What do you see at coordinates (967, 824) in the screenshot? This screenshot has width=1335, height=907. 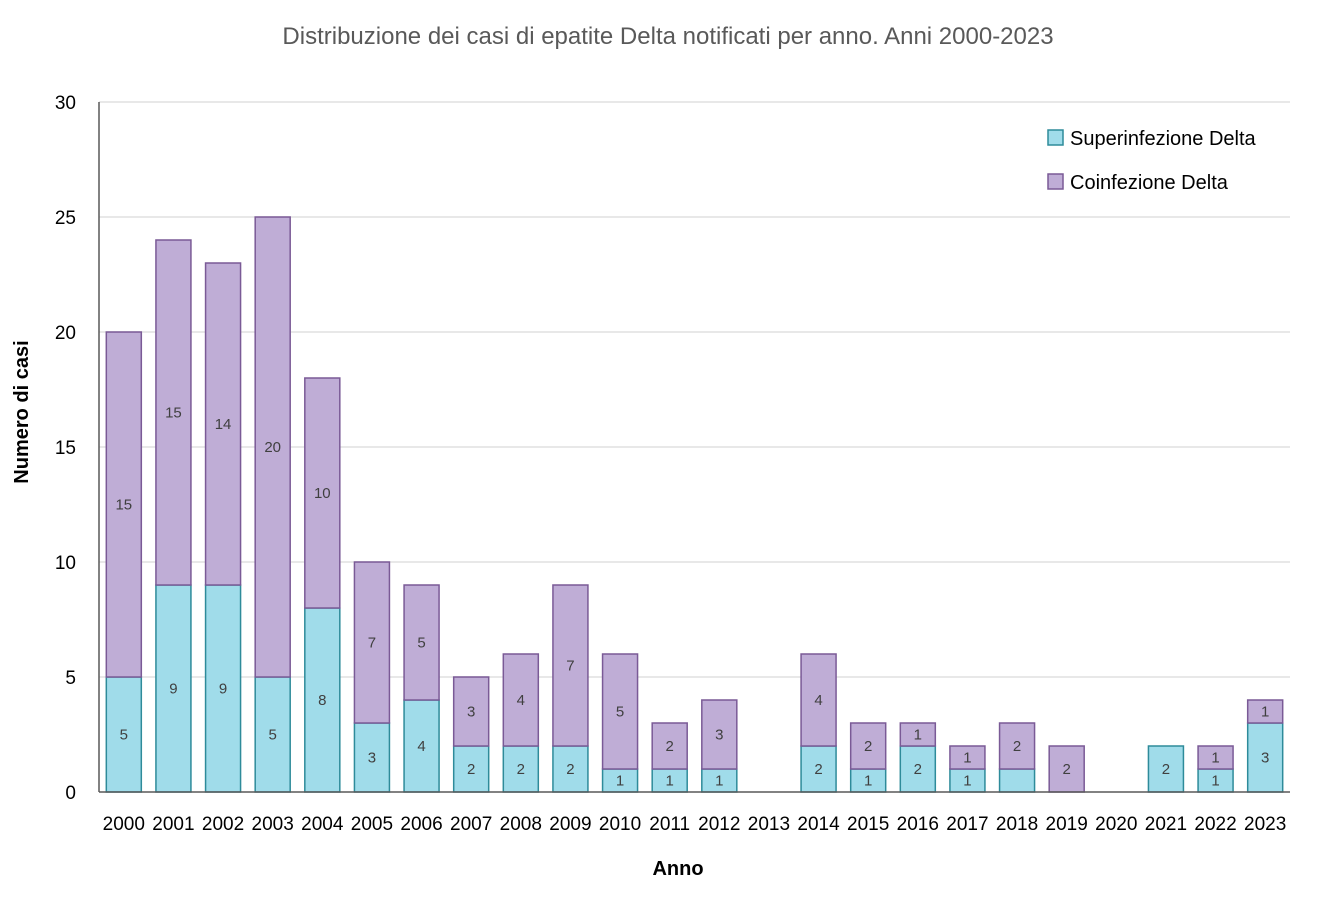 I see `x-tick-label: 2017` at bounding box center [967, 824].